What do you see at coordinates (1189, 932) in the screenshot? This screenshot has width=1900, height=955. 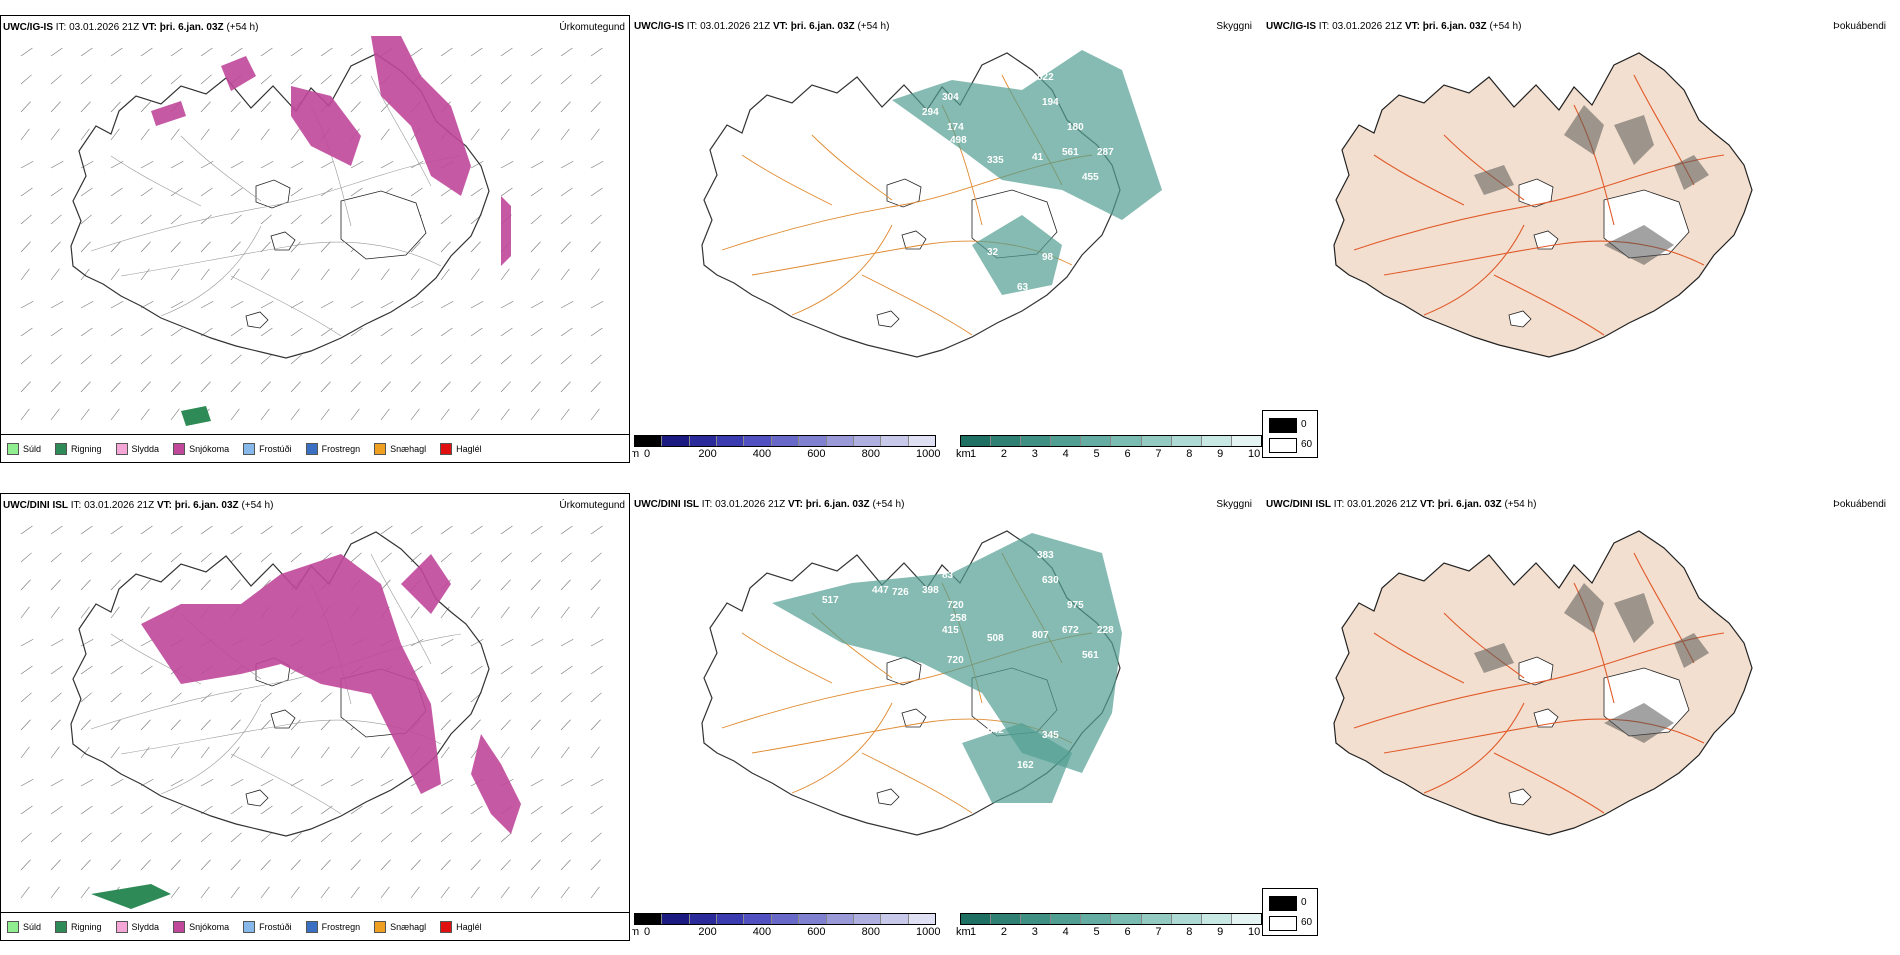 I see `colorbar-tick-label: 8` at bounding box center [1189, 932].